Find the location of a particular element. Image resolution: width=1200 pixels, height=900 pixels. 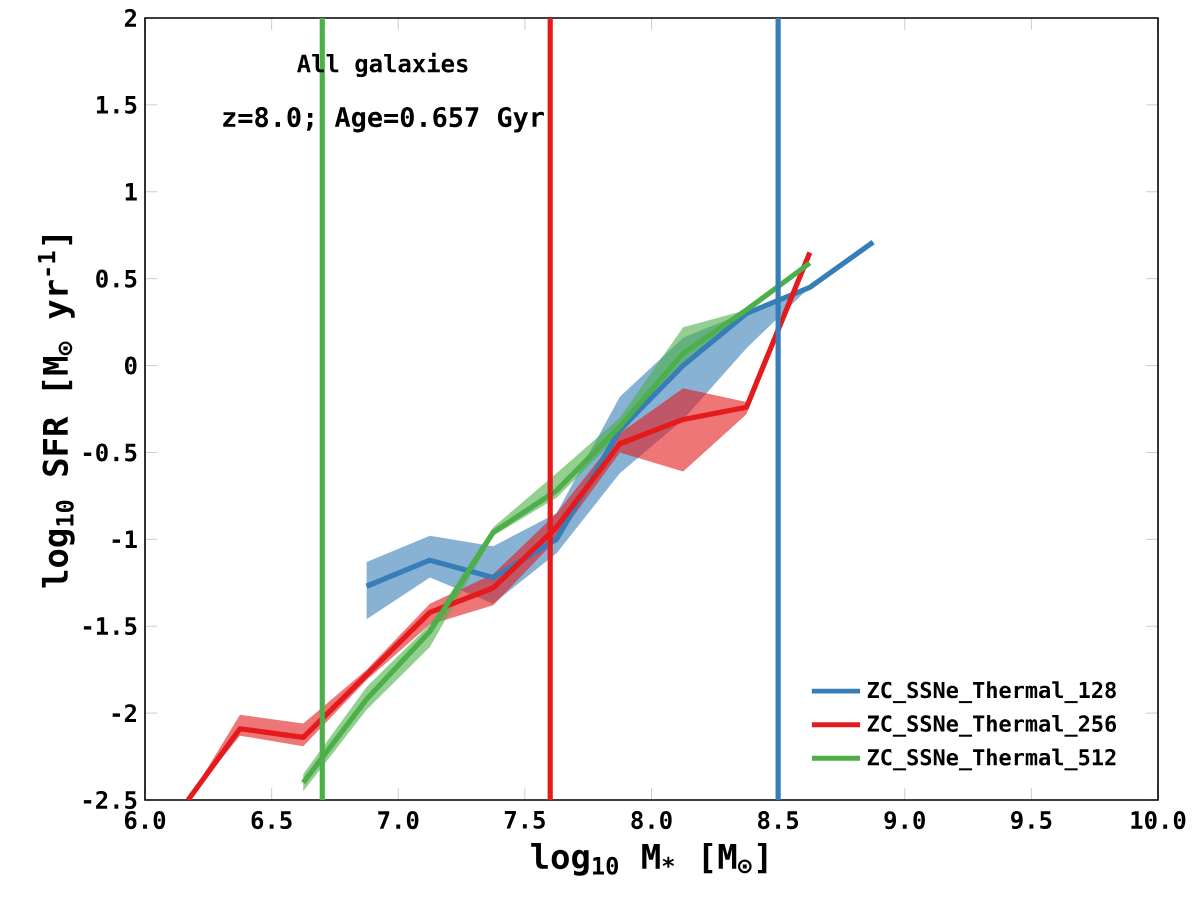

y-tick-label: 2 is located at coordinates (130, 18).